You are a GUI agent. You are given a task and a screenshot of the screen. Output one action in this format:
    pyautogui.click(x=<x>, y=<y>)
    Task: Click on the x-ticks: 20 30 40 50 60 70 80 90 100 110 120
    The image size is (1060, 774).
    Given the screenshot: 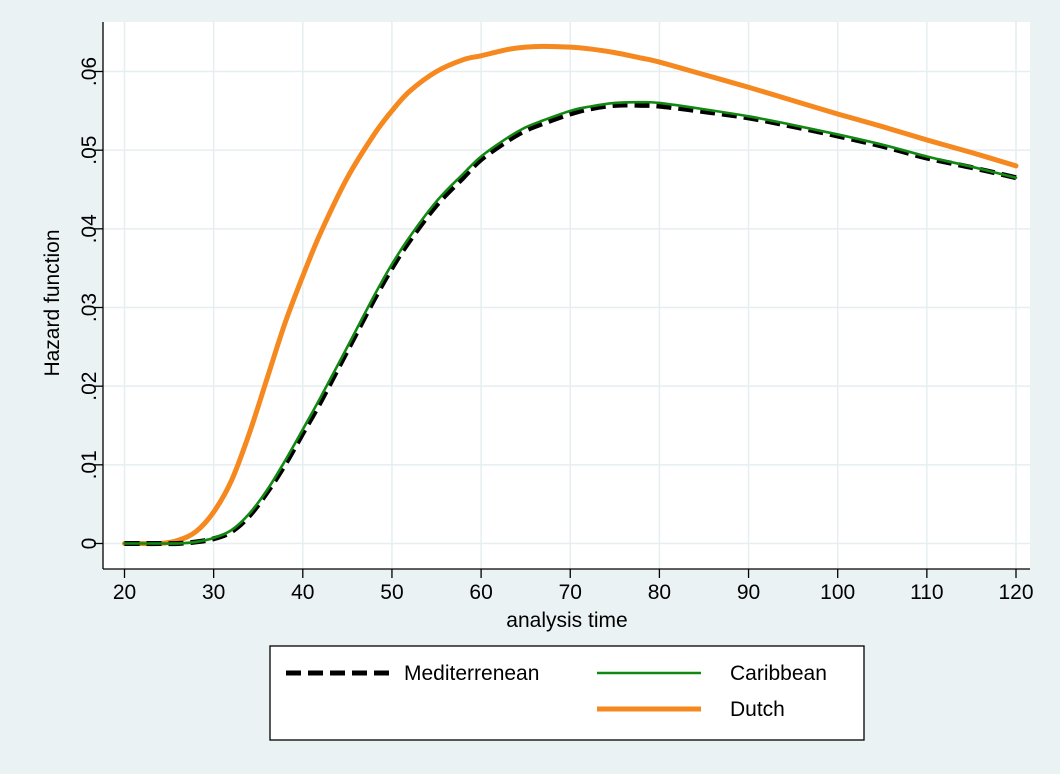 What is the action you would take?
    pyautogui.click(x=573, y=586)
    